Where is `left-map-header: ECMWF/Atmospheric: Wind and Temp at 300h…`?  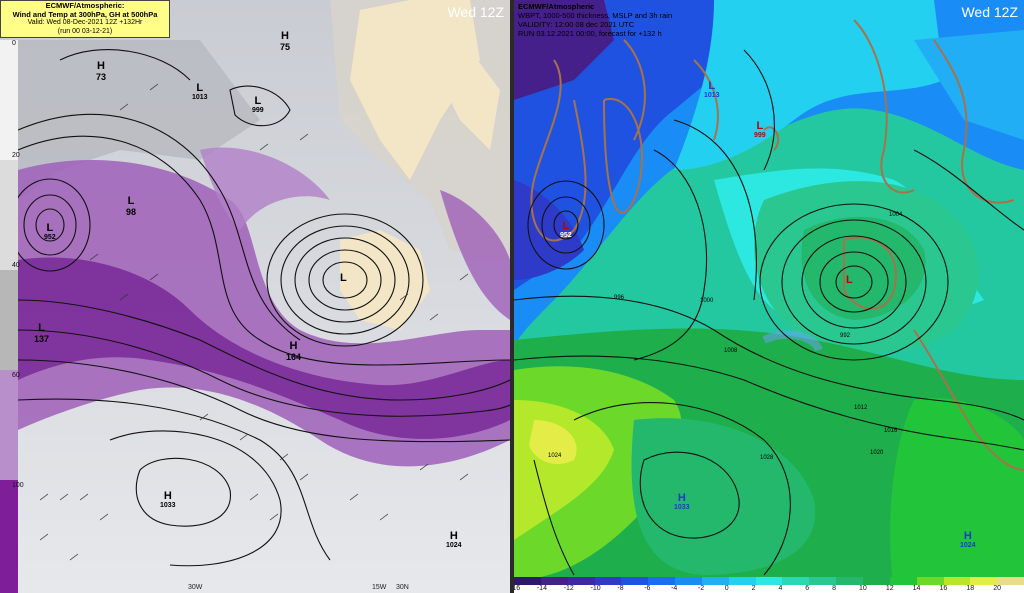
left-map-header: ECMWF/Atmospheric: Wind and Temp at 300h… is located at coordinates (85, 19).